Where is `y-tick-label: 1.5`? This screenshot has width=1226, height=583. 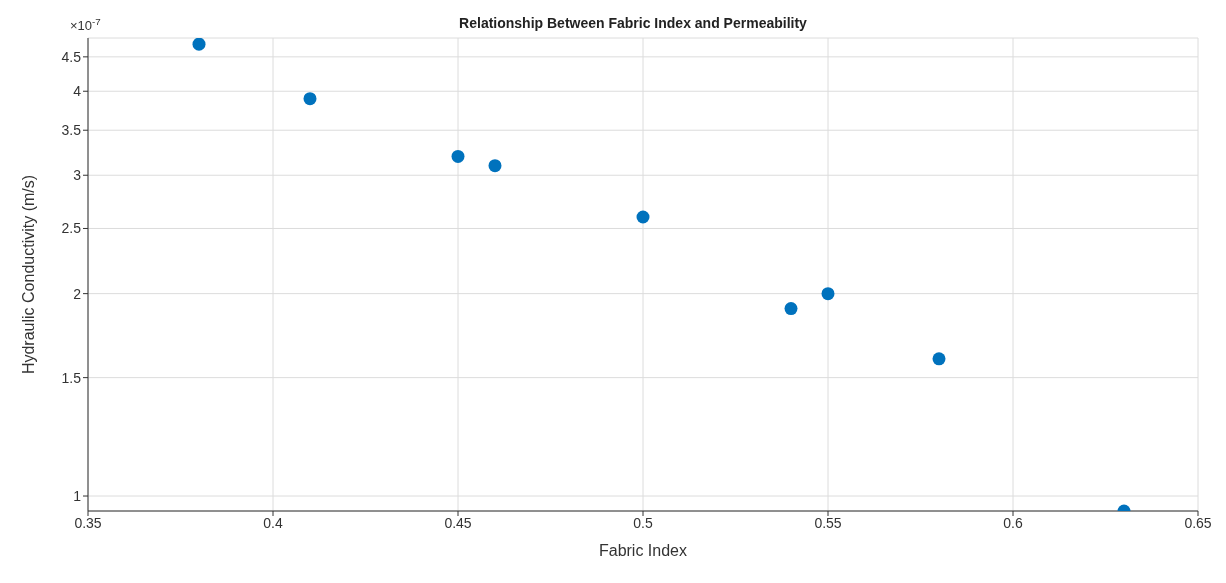
y-tick-label: 1.5 is located at coordinates (71, 377).